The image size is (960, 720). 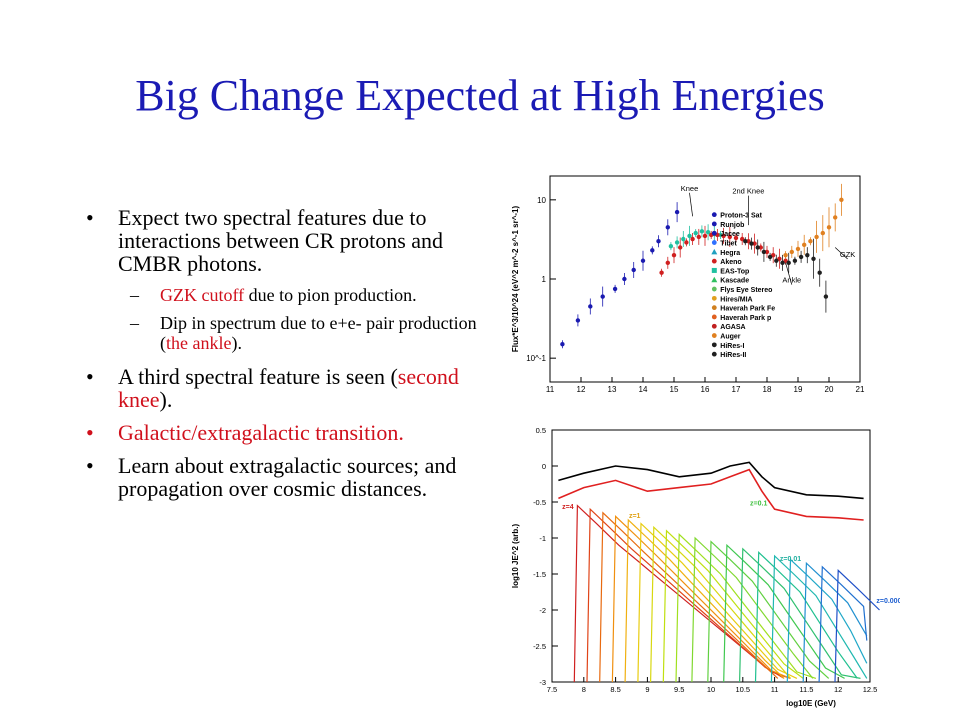 I want to click on curve-label: z=1, so click(x=635, y=516).